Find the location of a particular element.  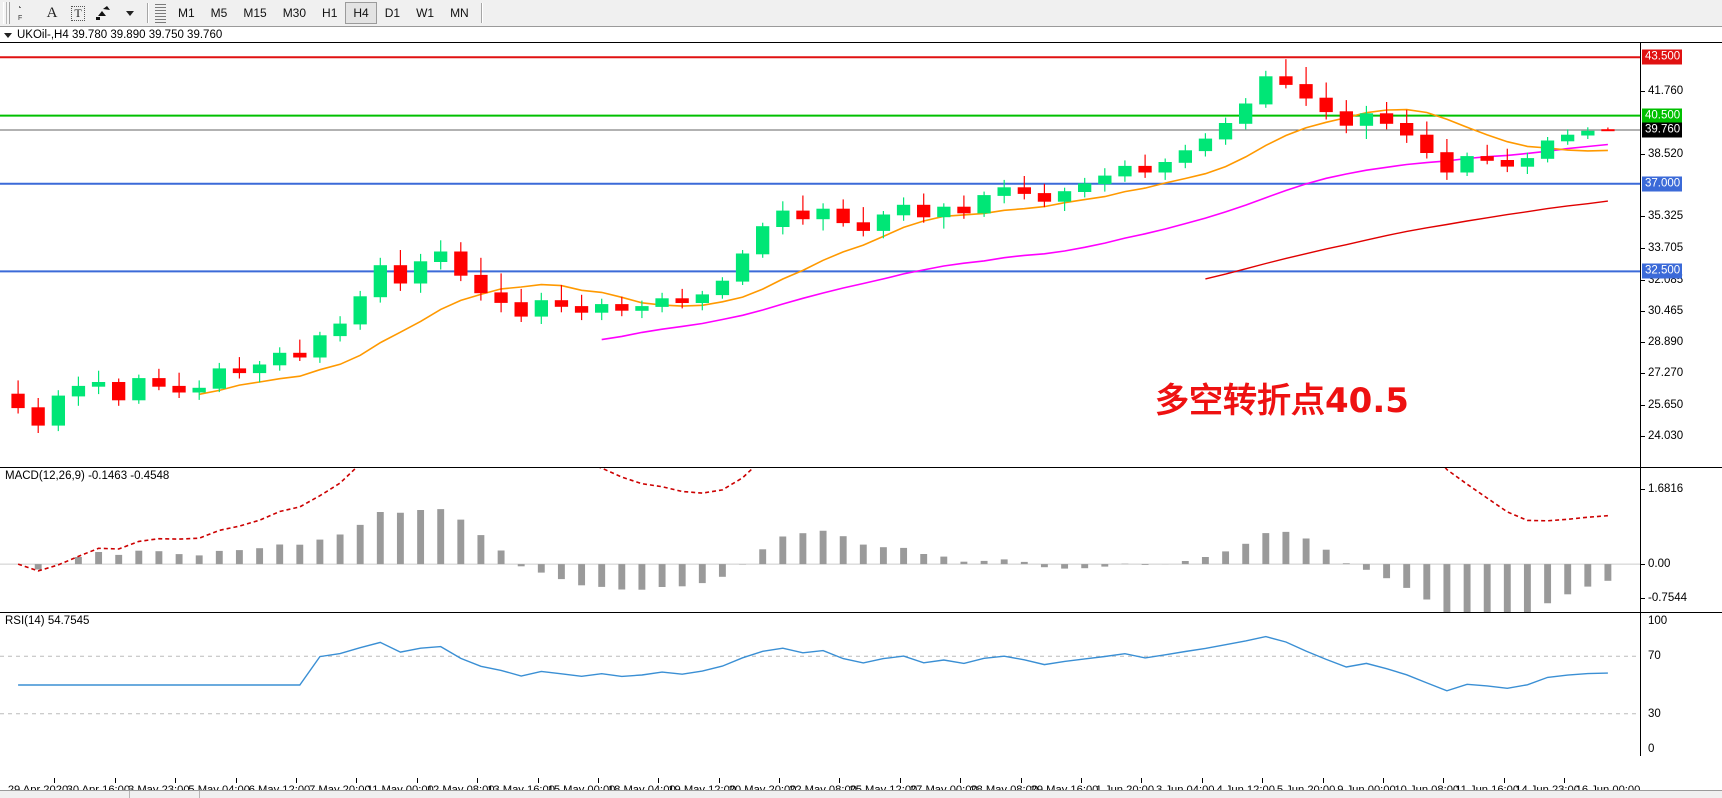

status-bar is located at coordinates (861, 794).